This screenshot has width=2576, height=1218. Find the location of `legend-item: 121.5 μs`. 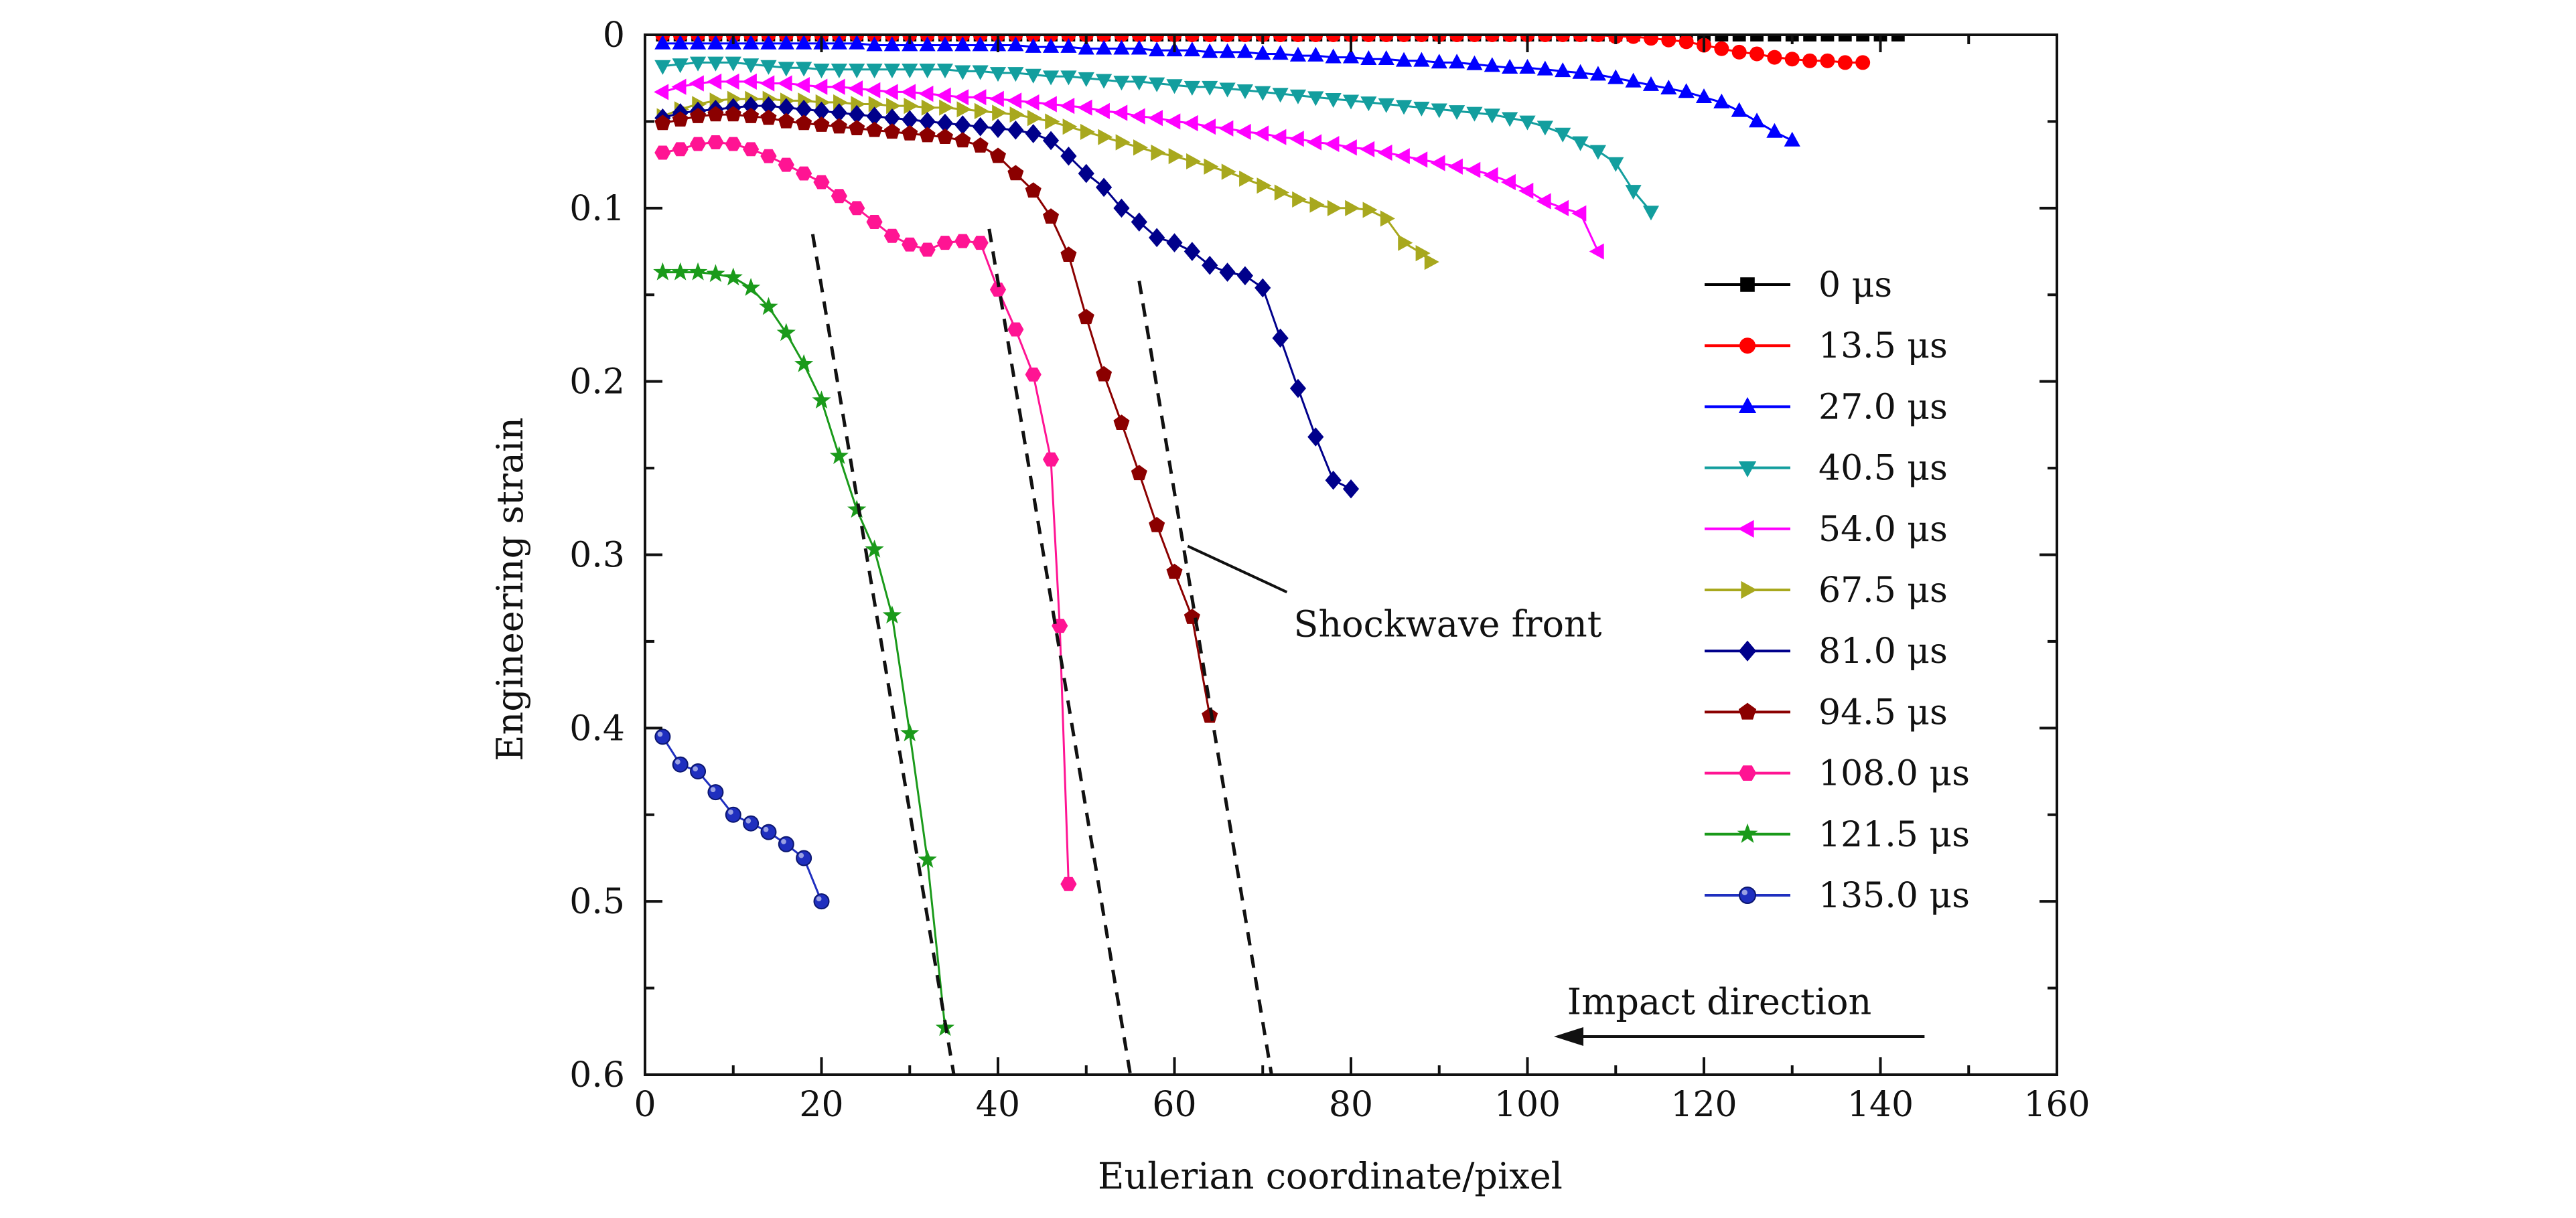

legend-item: 121.5 μs is located at coordinates (1837, 835).